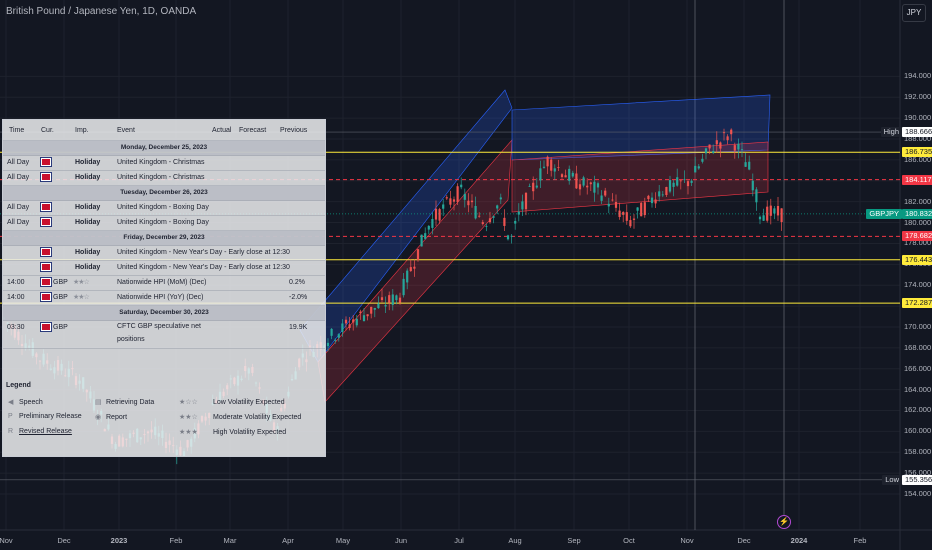  What do you see at coordinates (917, 152) in the screenshot?
I see `price-badge-value: 186.735` at bounding box center [917, 152].